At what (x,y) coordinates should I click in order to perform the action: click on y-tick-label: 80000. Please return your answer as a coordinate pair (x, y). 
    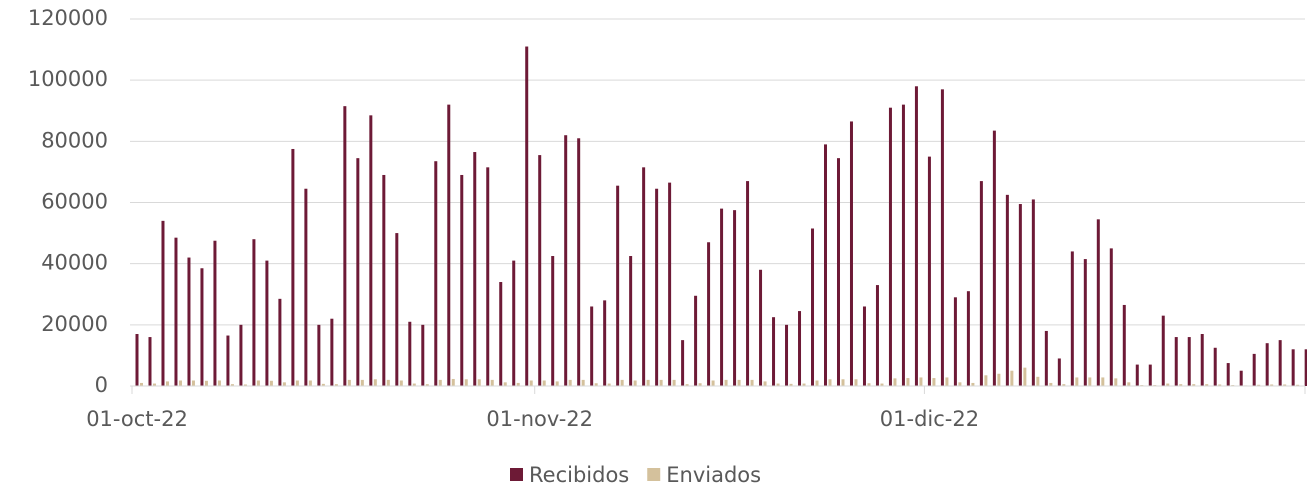
    Looking at the image, I should click on (74, 140).